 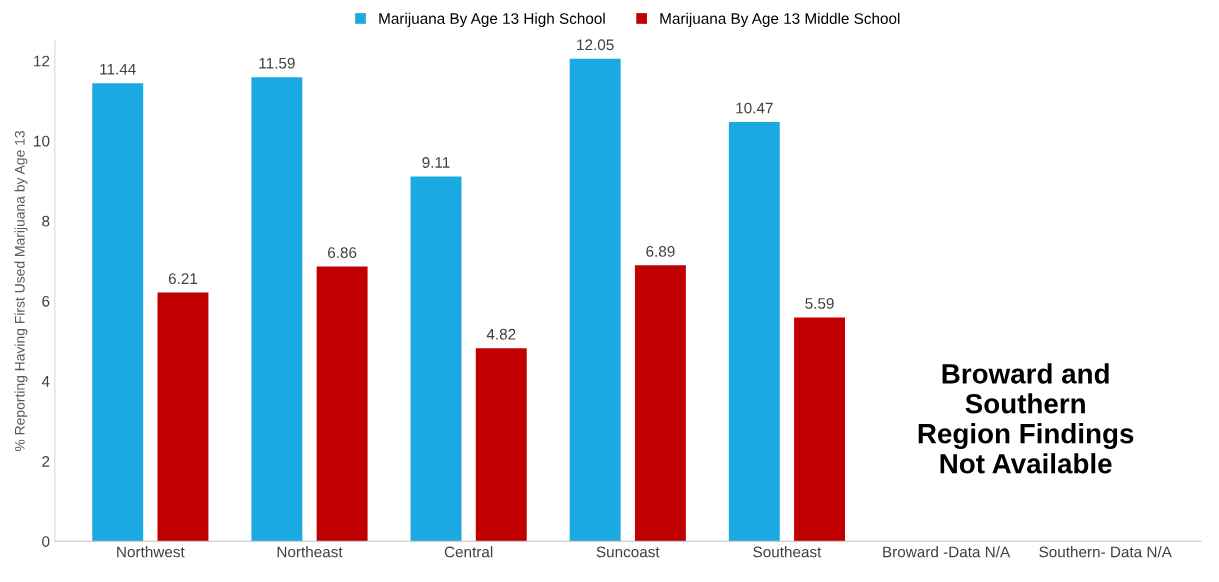 What do you see at coordinates (42, 141) in the screenshot?
I see `y-tick-label: 10` at bounding box center [42, 141].